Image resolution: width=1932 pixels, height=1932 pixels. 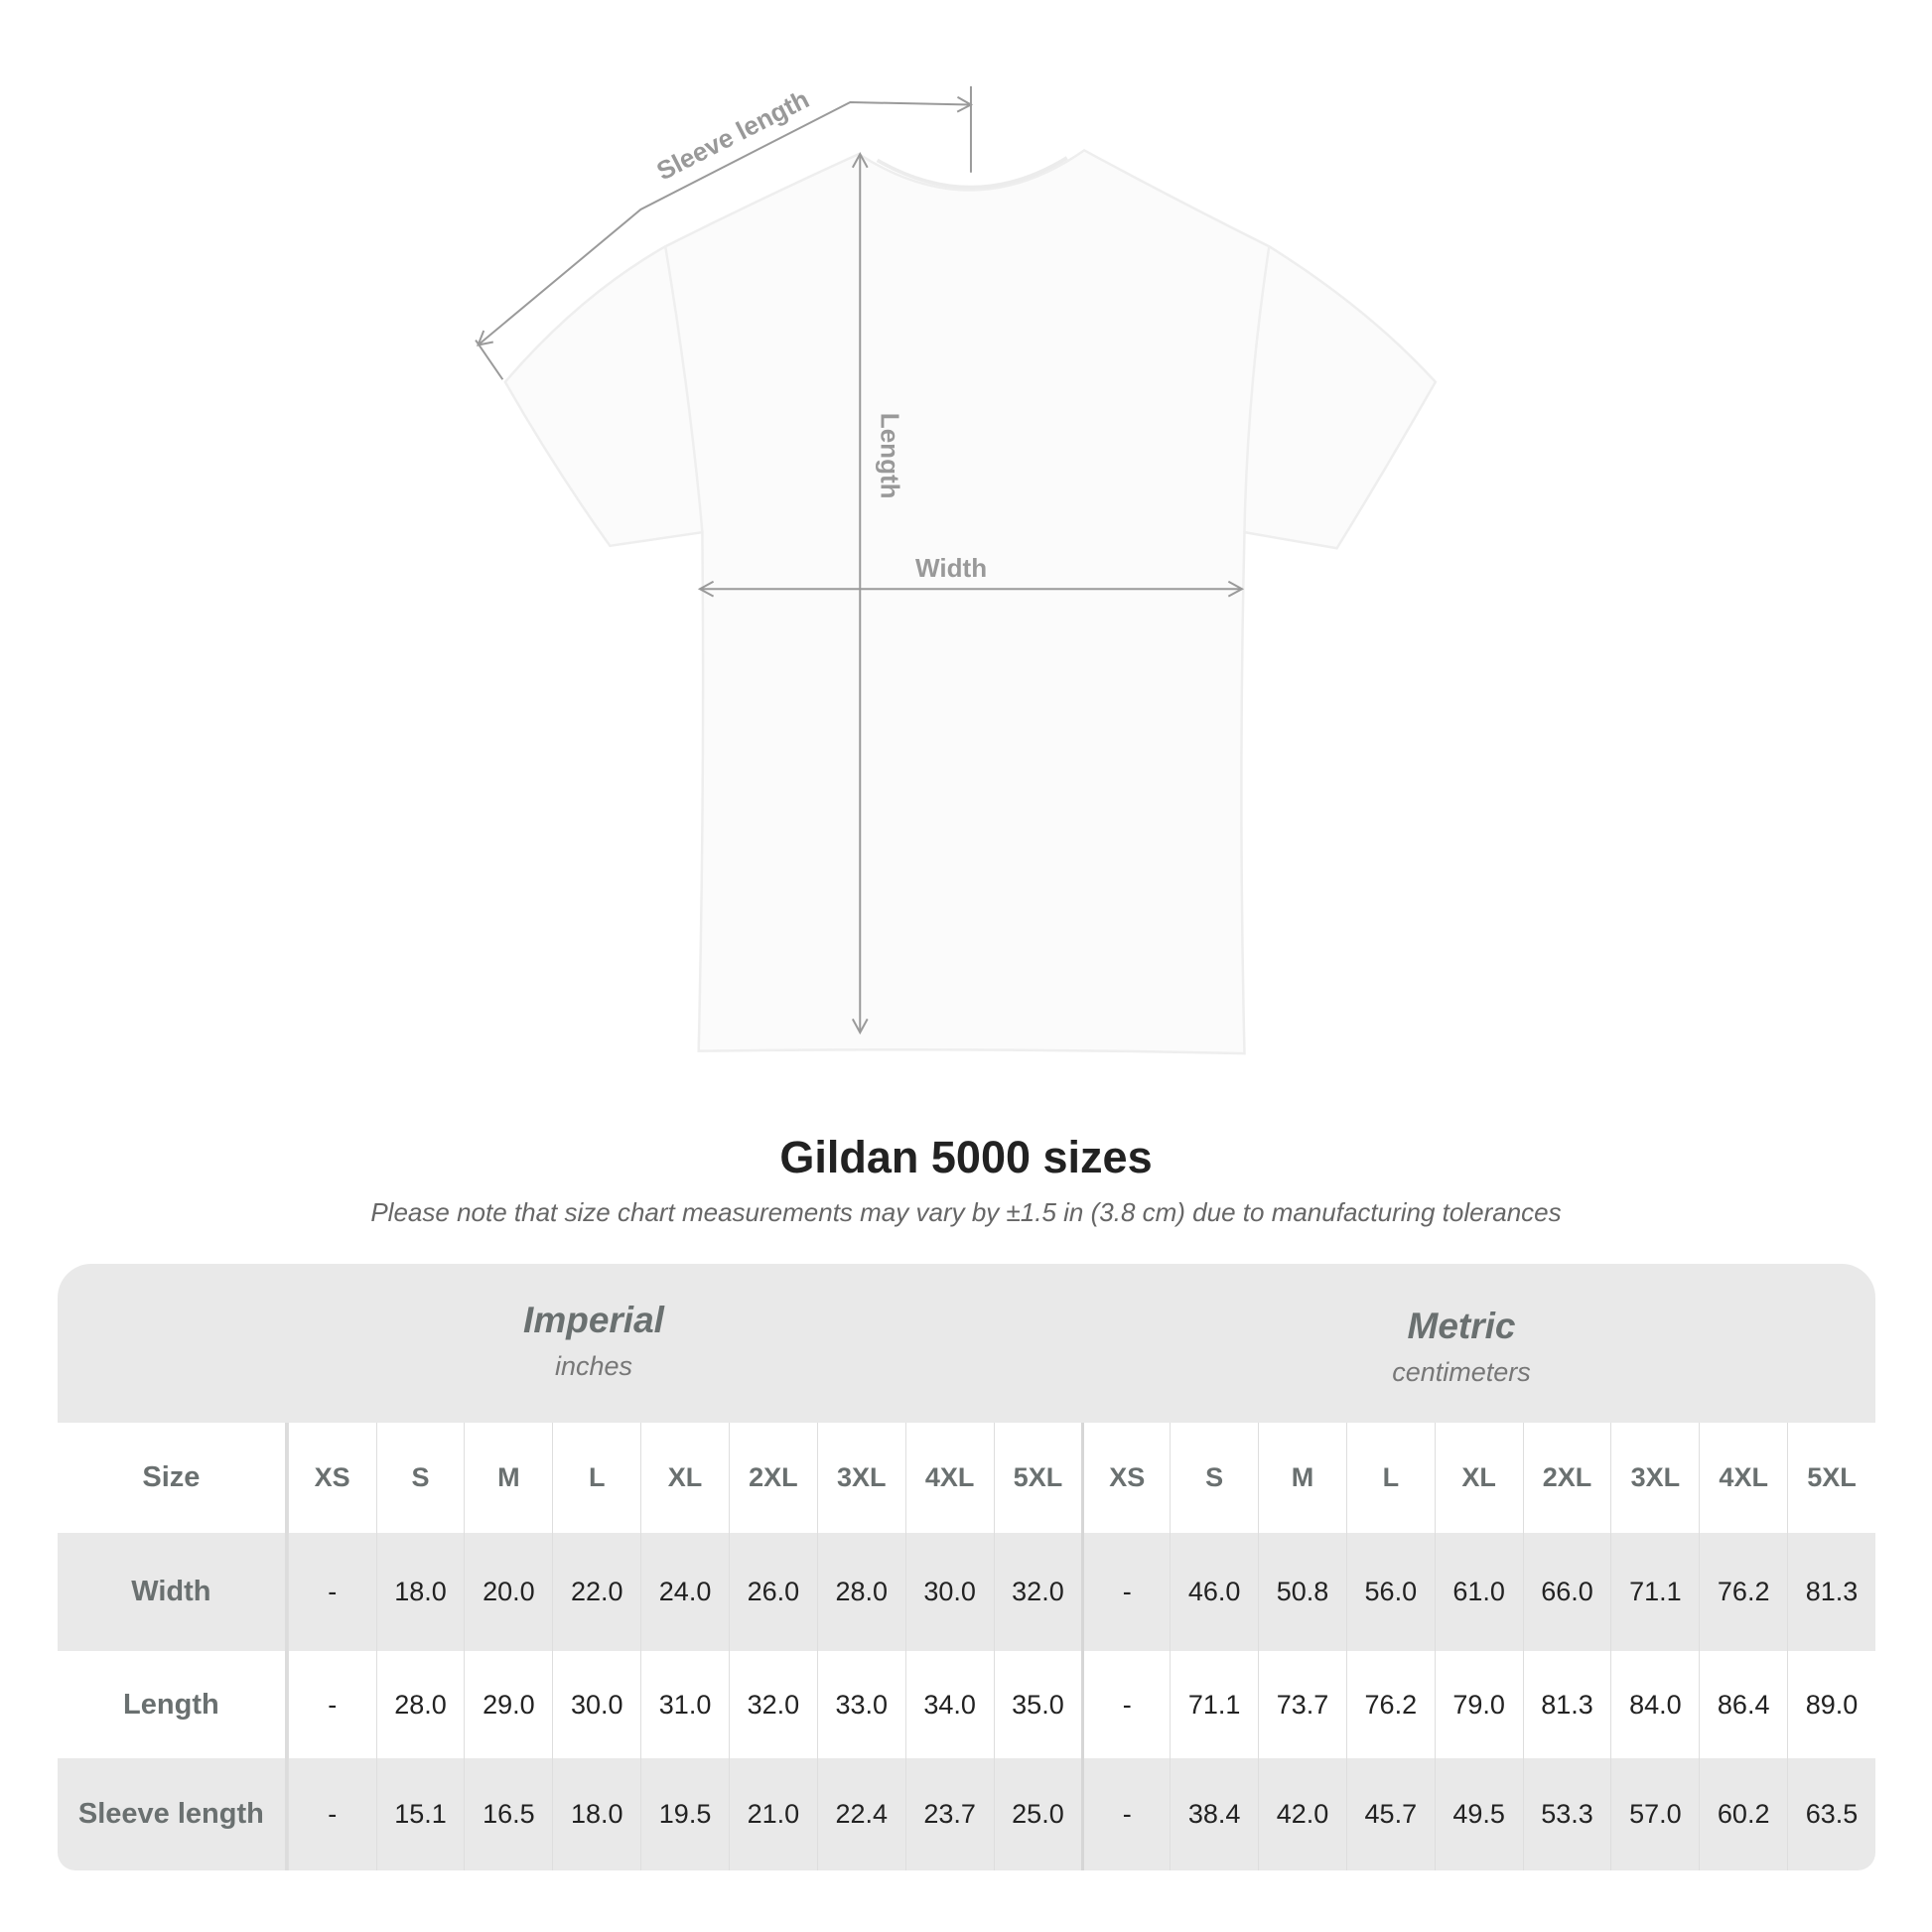 I want to click on imperial-size-header: M, so click(x=508, y=1478).